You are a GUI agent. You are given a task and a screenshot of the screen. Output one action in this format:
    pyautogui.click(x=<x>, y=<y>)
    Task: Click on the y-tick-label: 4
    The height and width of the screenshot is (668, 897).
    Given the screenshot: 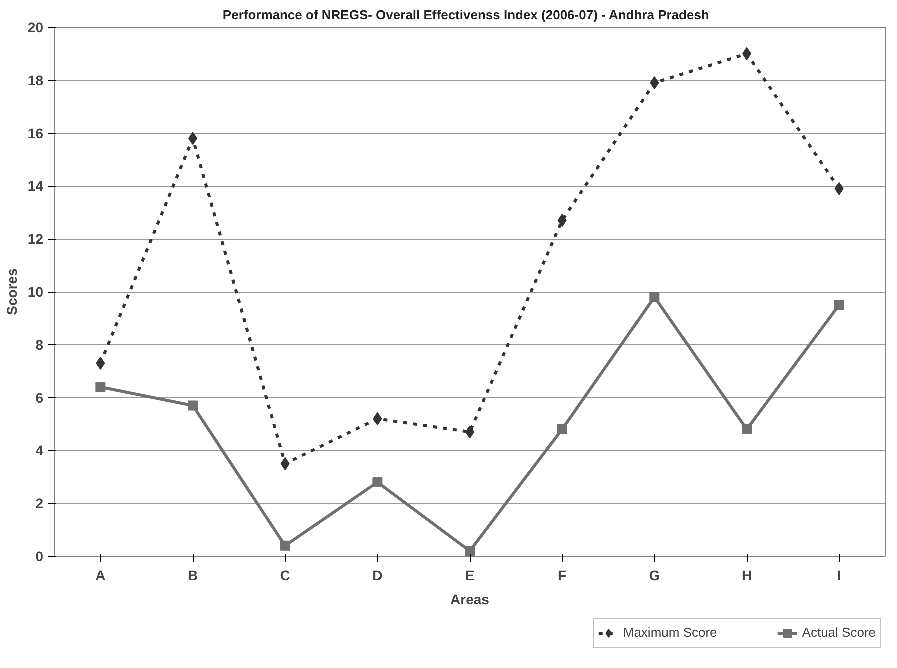 What is the action you would take?
    pyautogui.click(x=40, y=450)
    